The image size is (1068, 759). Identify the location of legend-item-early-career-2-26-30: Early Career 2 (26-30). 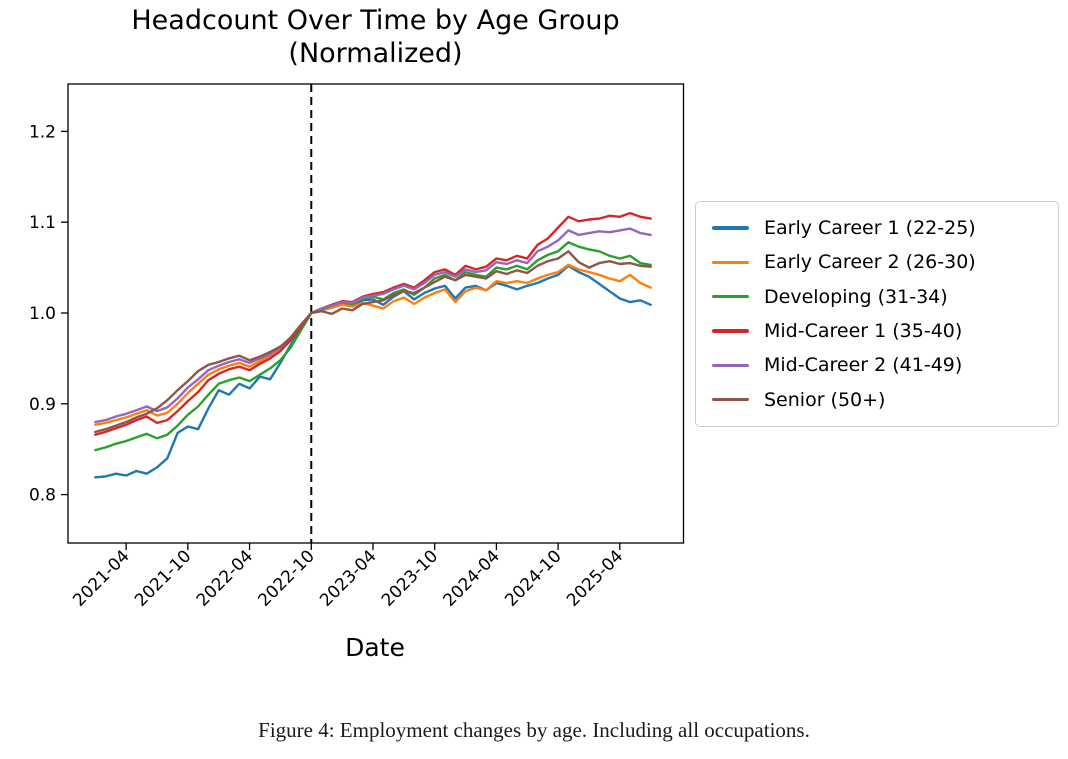
(877, 262).